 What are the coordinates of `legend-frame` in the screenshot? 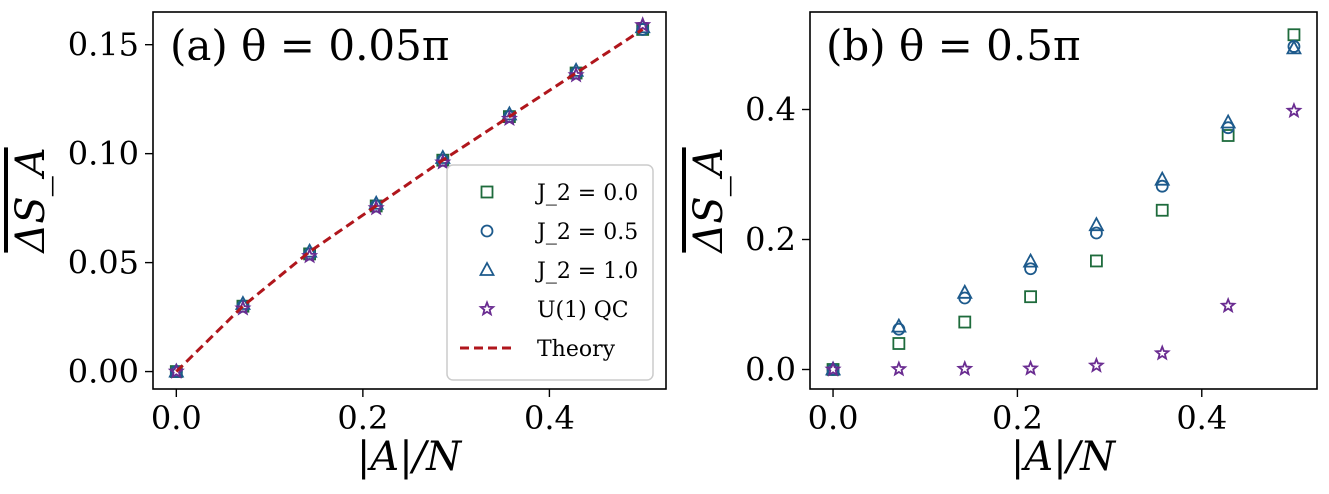 It's located at (550, 272).